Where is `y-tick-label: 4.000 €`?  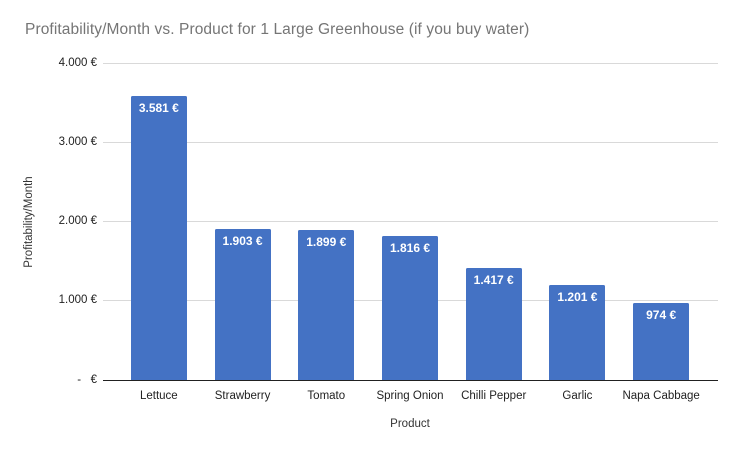 y-tick-label: 4.000 € is located at coordinates (77, 62).